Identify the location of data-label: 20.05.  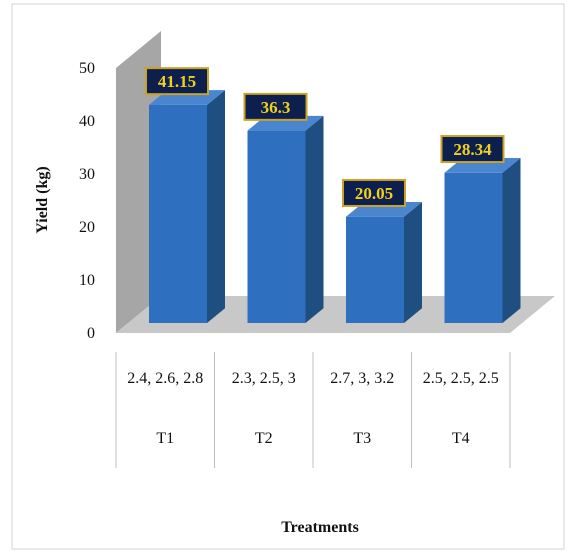
(374, 192).